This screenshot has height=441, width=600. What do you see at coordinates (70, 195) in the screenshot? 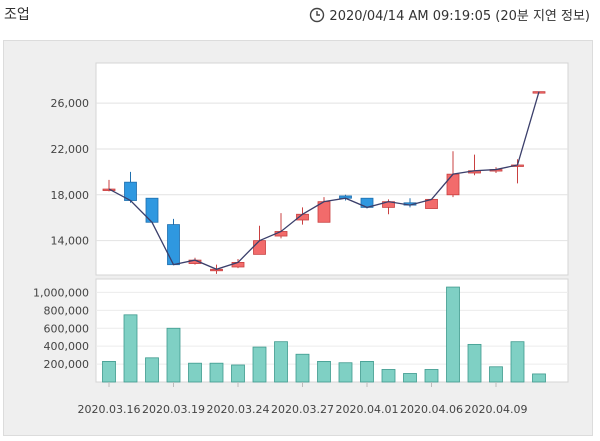
I see `price-tick-label: 18,000` at bounding box center [70, 195].